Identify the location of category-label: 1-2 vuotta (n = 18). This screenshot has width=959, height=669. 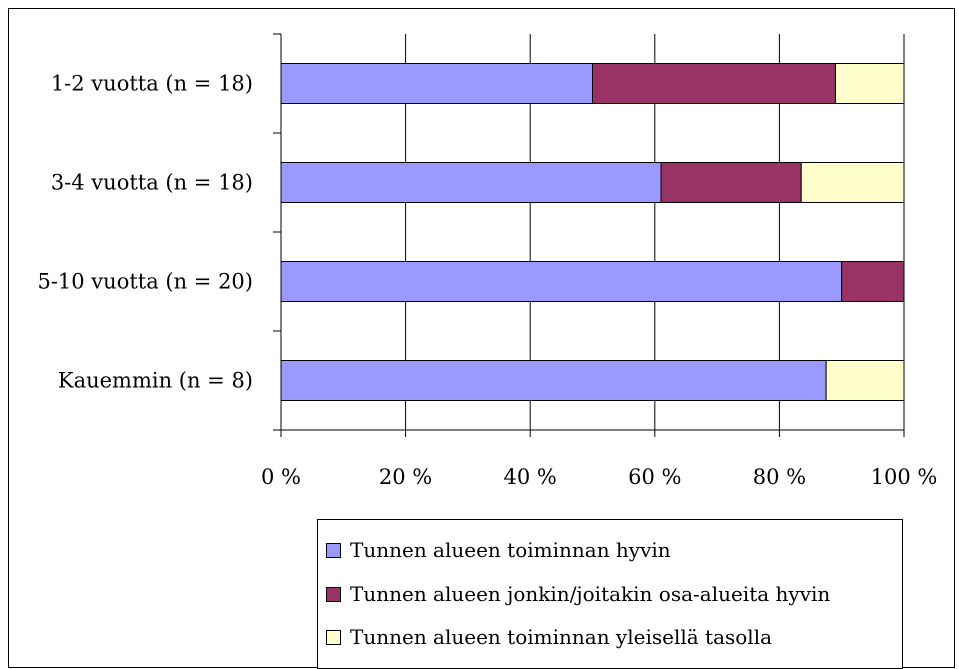
(152, 84).